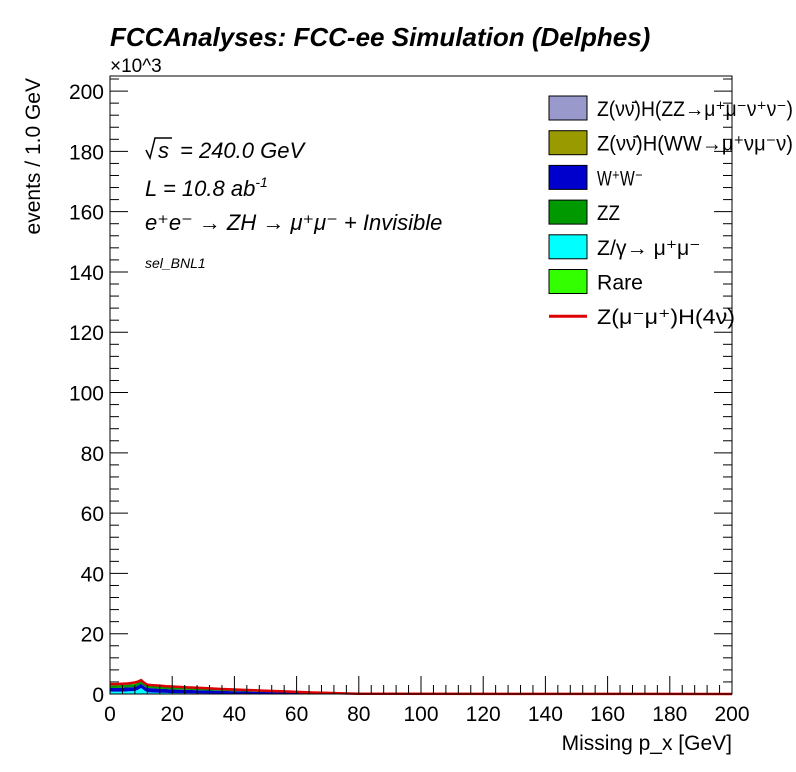  I want to click on x-tick-label: 0, so click(110, 714).